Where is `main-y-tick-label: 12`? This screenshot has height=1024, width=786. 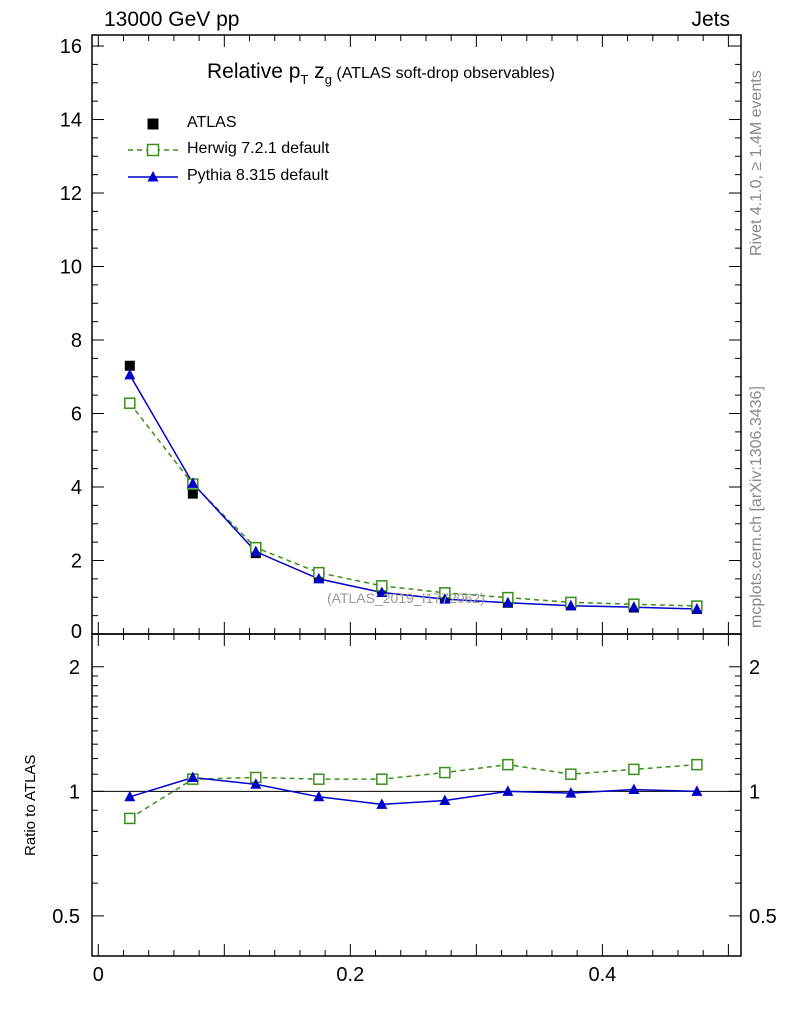 main-y-tick-label: 12 is located at coordinates (71, 194).